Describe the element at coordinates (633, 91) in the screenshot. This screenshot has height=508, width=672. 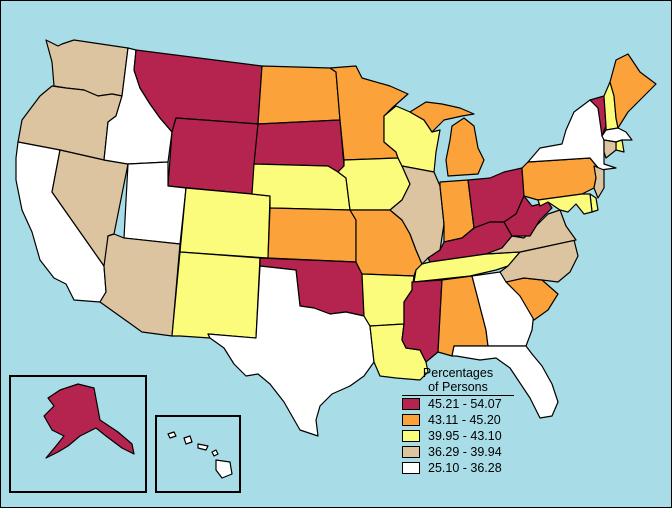
I see `state-maine` at that location.